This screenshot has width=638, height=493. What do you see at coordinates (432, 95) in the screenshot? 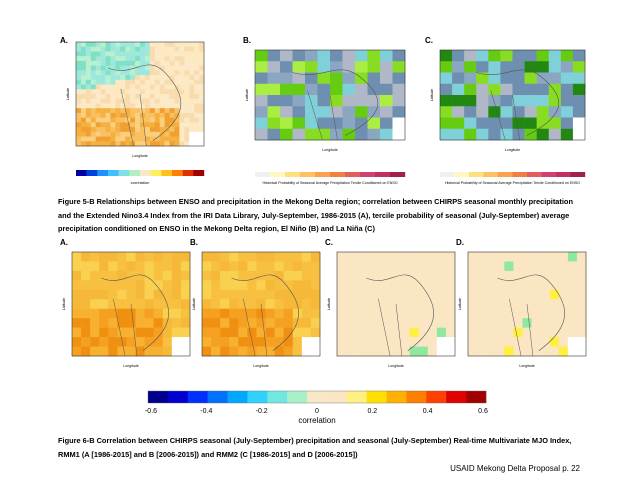
I see `axis-label: Latitude` at bounding box center [432, 95].